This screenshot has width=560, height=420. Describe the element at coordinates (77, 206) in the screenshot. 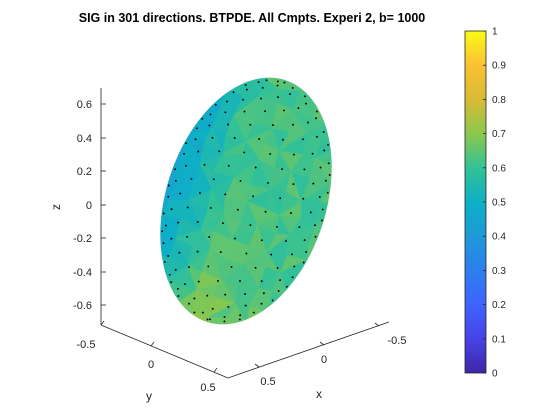

I see `z-axis: 0.6 0.4 0.2 0 -0.2 -0.4 -0.6 z` at that location.